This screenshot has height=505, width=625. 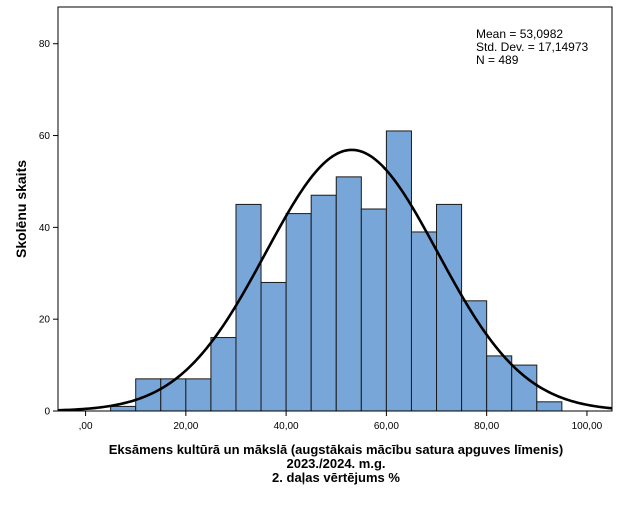 I want to click on y-tick-label: 60, so click(x=45, y=136).